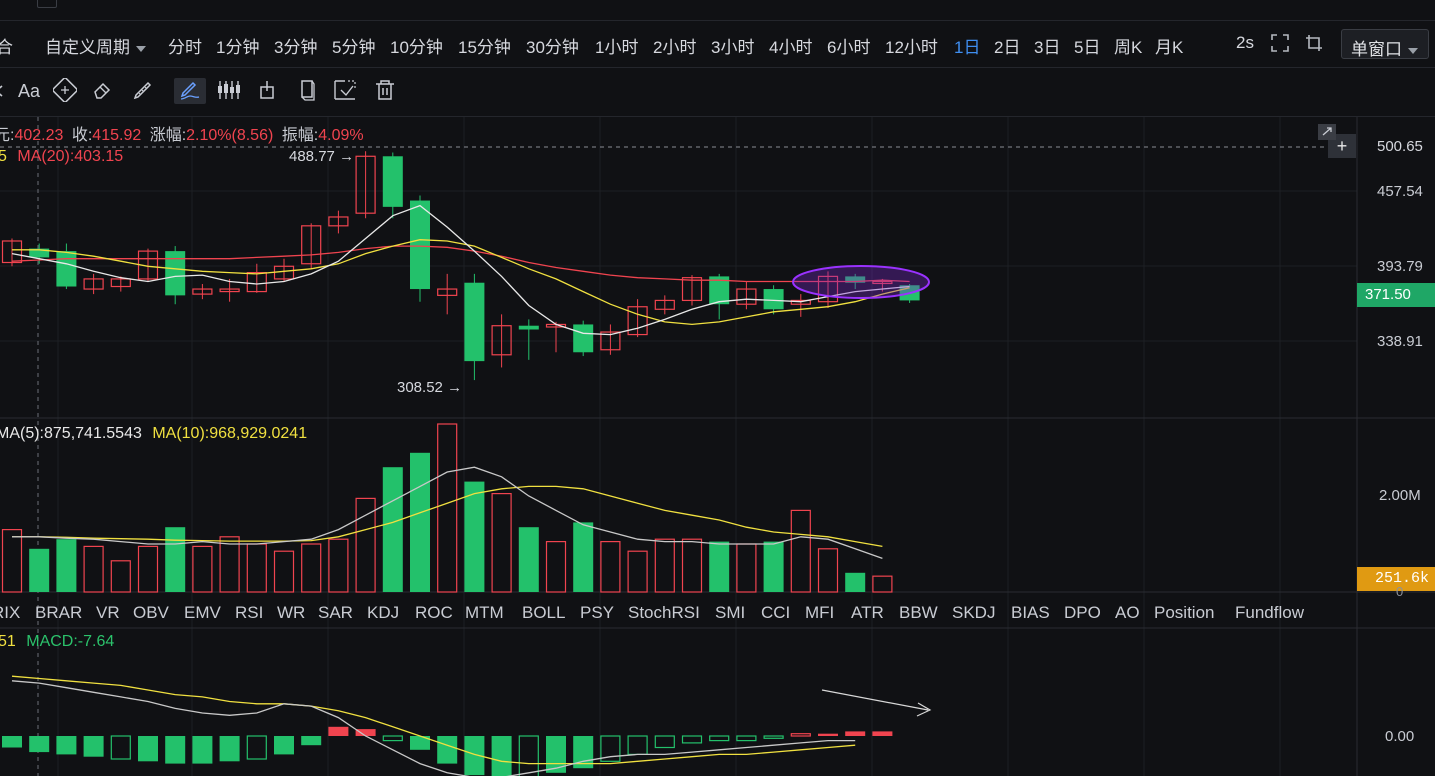 This screenshot has height=776, width=1435. I want to click on fullscreen-icon, so click(1280, 45).